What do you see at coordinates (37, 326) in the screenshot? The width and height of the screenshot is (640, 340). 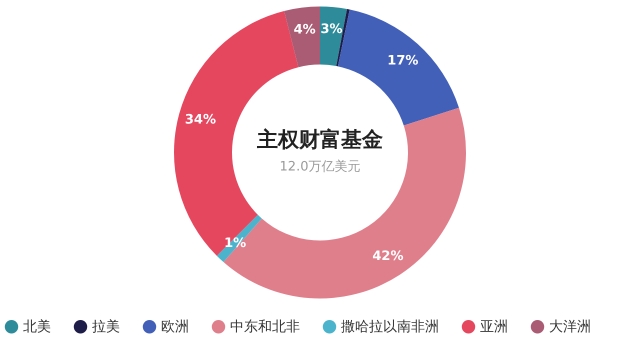 I see `legend-label: 北美` at bounding box center [37, 326].